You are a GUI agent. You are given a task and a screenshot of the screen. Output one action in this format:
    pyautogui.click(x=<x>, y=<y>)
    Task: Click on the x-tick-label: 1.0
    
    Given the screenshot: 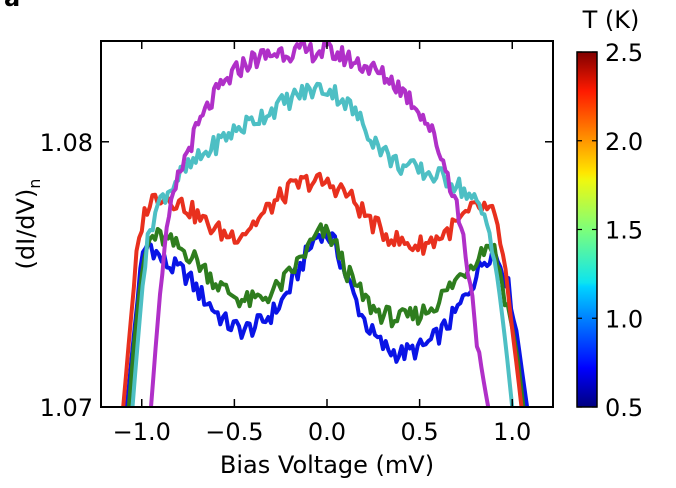 What is the action you would take?
    pyautogui.click(x=512, y=432)
    